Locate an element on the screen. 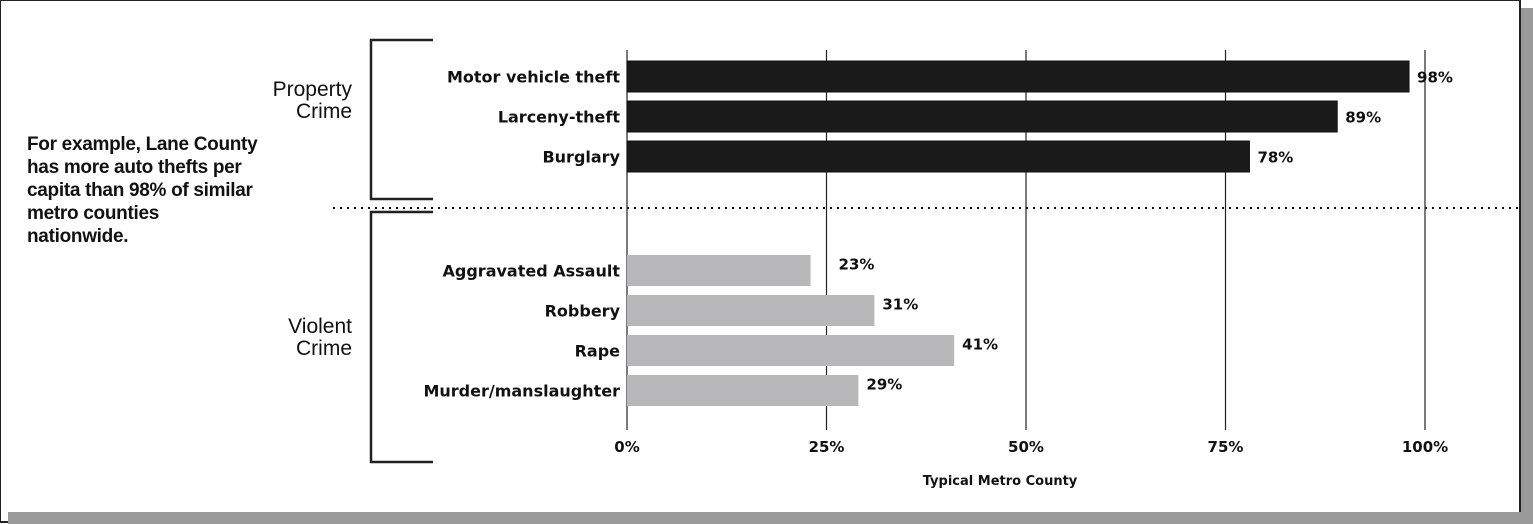  frame-shadow is located at coordinates (1527, 266).